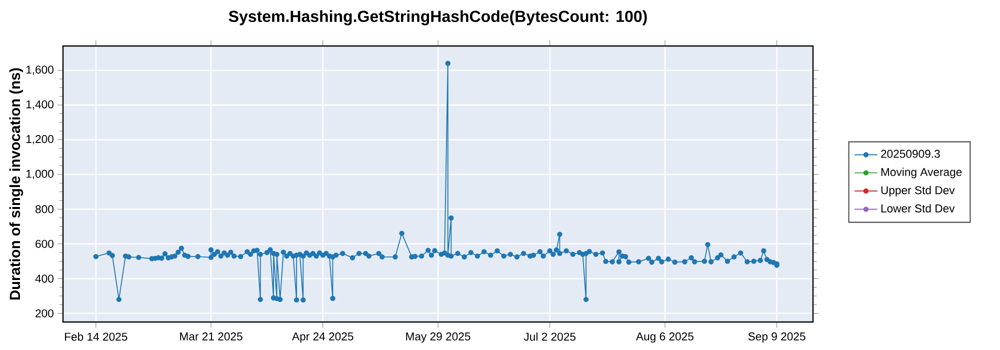 The height and width of the screenshot is (350, 1000). I want to click on y-tick-label: 600, so click(45, 244).